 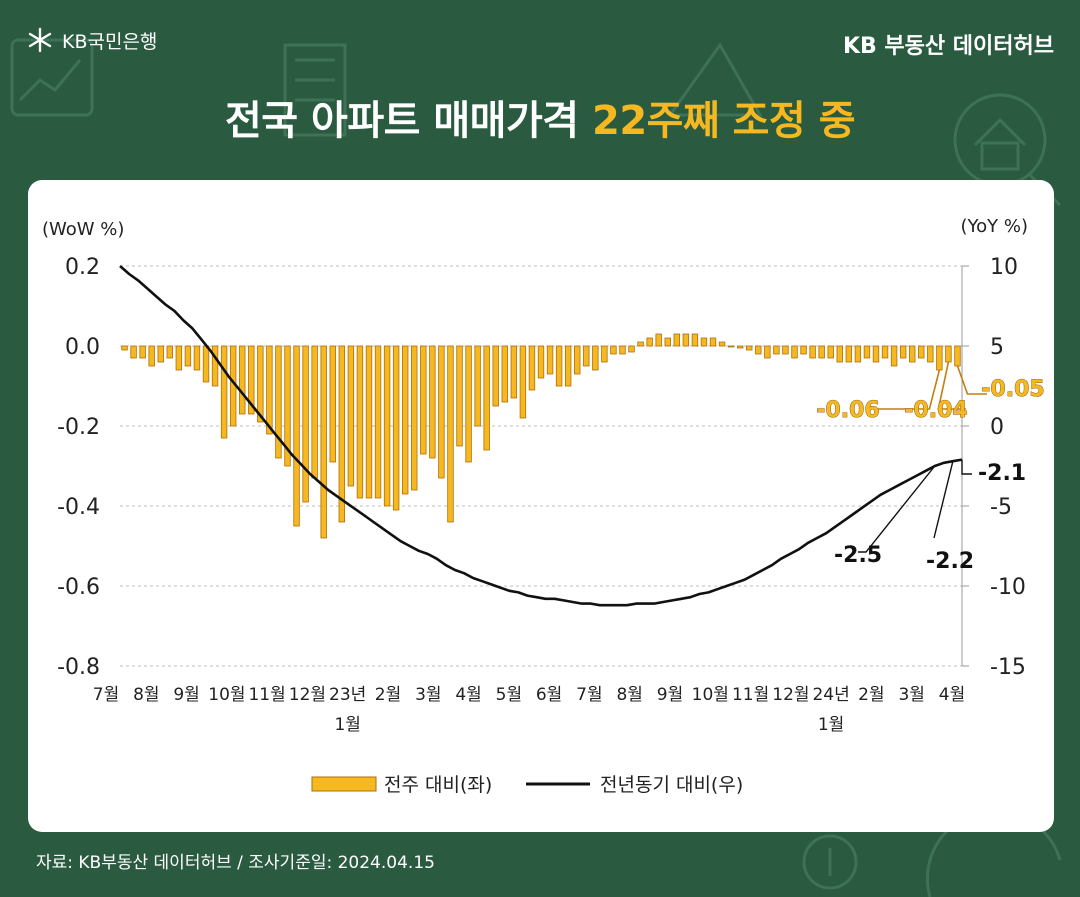 I want to click on coin-bg-icon, so click(x=830, y=862).